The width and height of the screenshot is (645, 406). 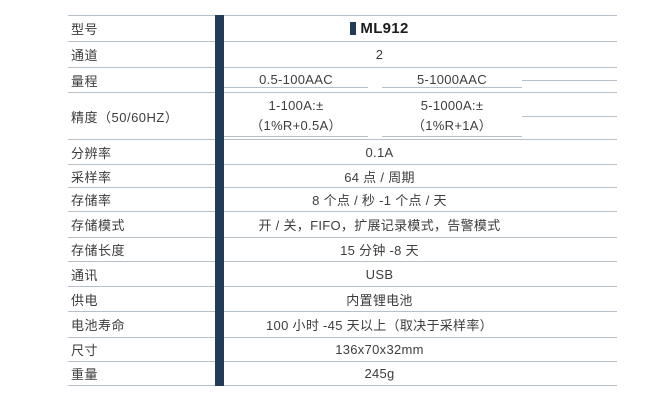 I want to click on row-value-accuracy: 1-100A:± （1%R+0.5A） 5-1000A:± （1%R+1A）, so click(x=420, y=116).